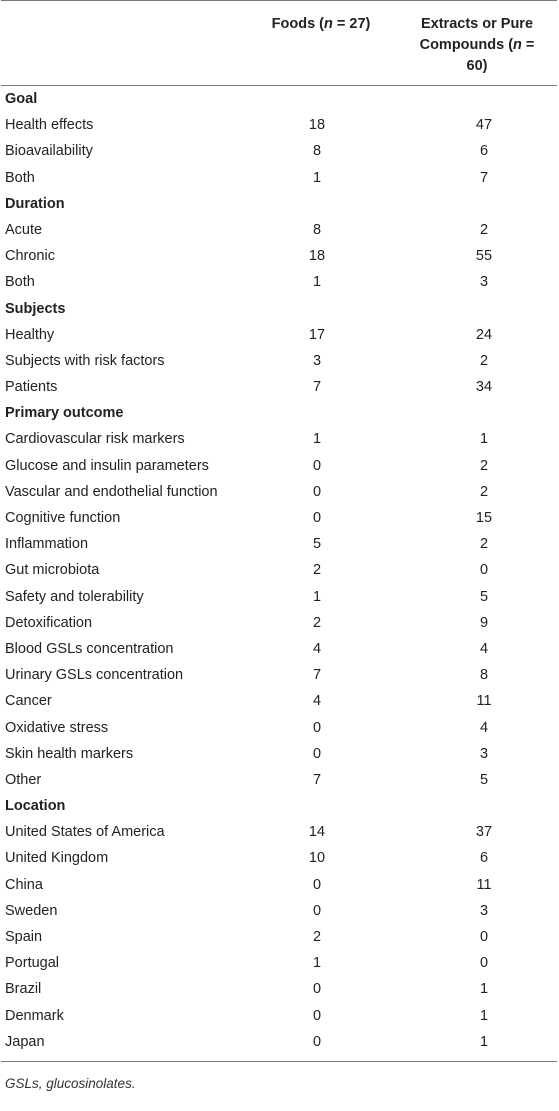  What do you see at coordinates (24, 229) in the screenshot?
I see `row-label: Acute` at bounding box center [24, 229].